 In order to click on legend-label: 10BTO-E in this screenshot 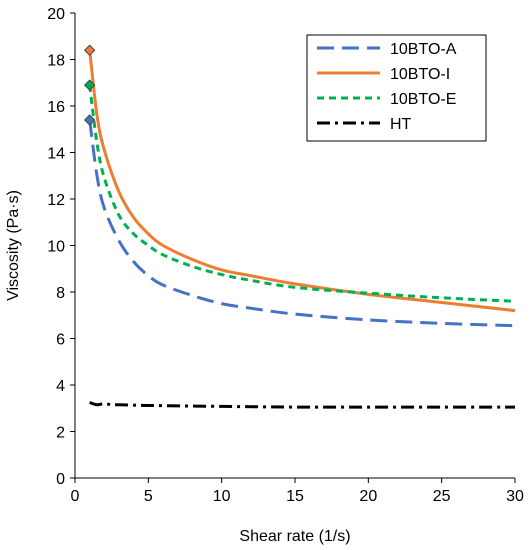, I will do `click(423, 99)`.